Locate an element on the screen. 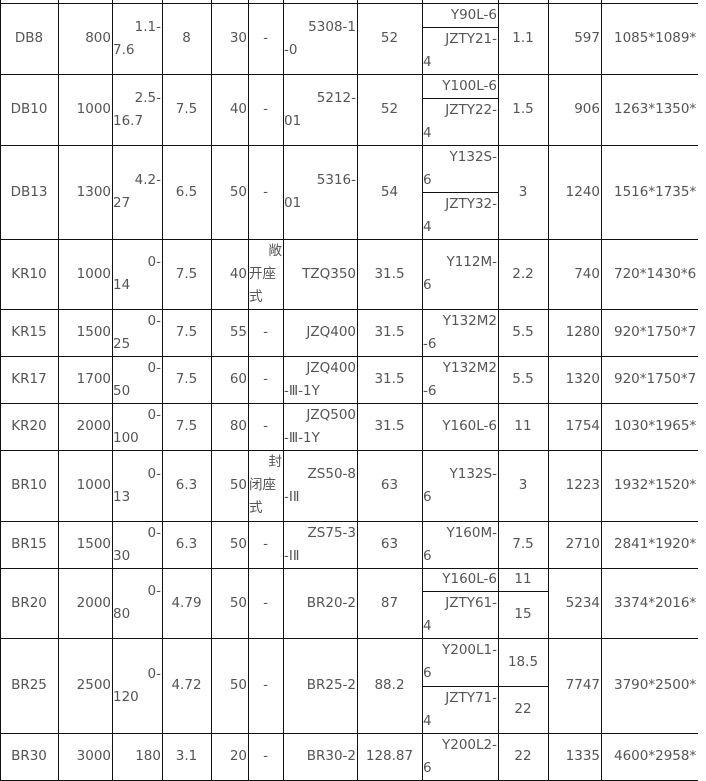 The width and height of the screenshot is (706, 781). cell-text: 740 is located at coordinates (587, 273).